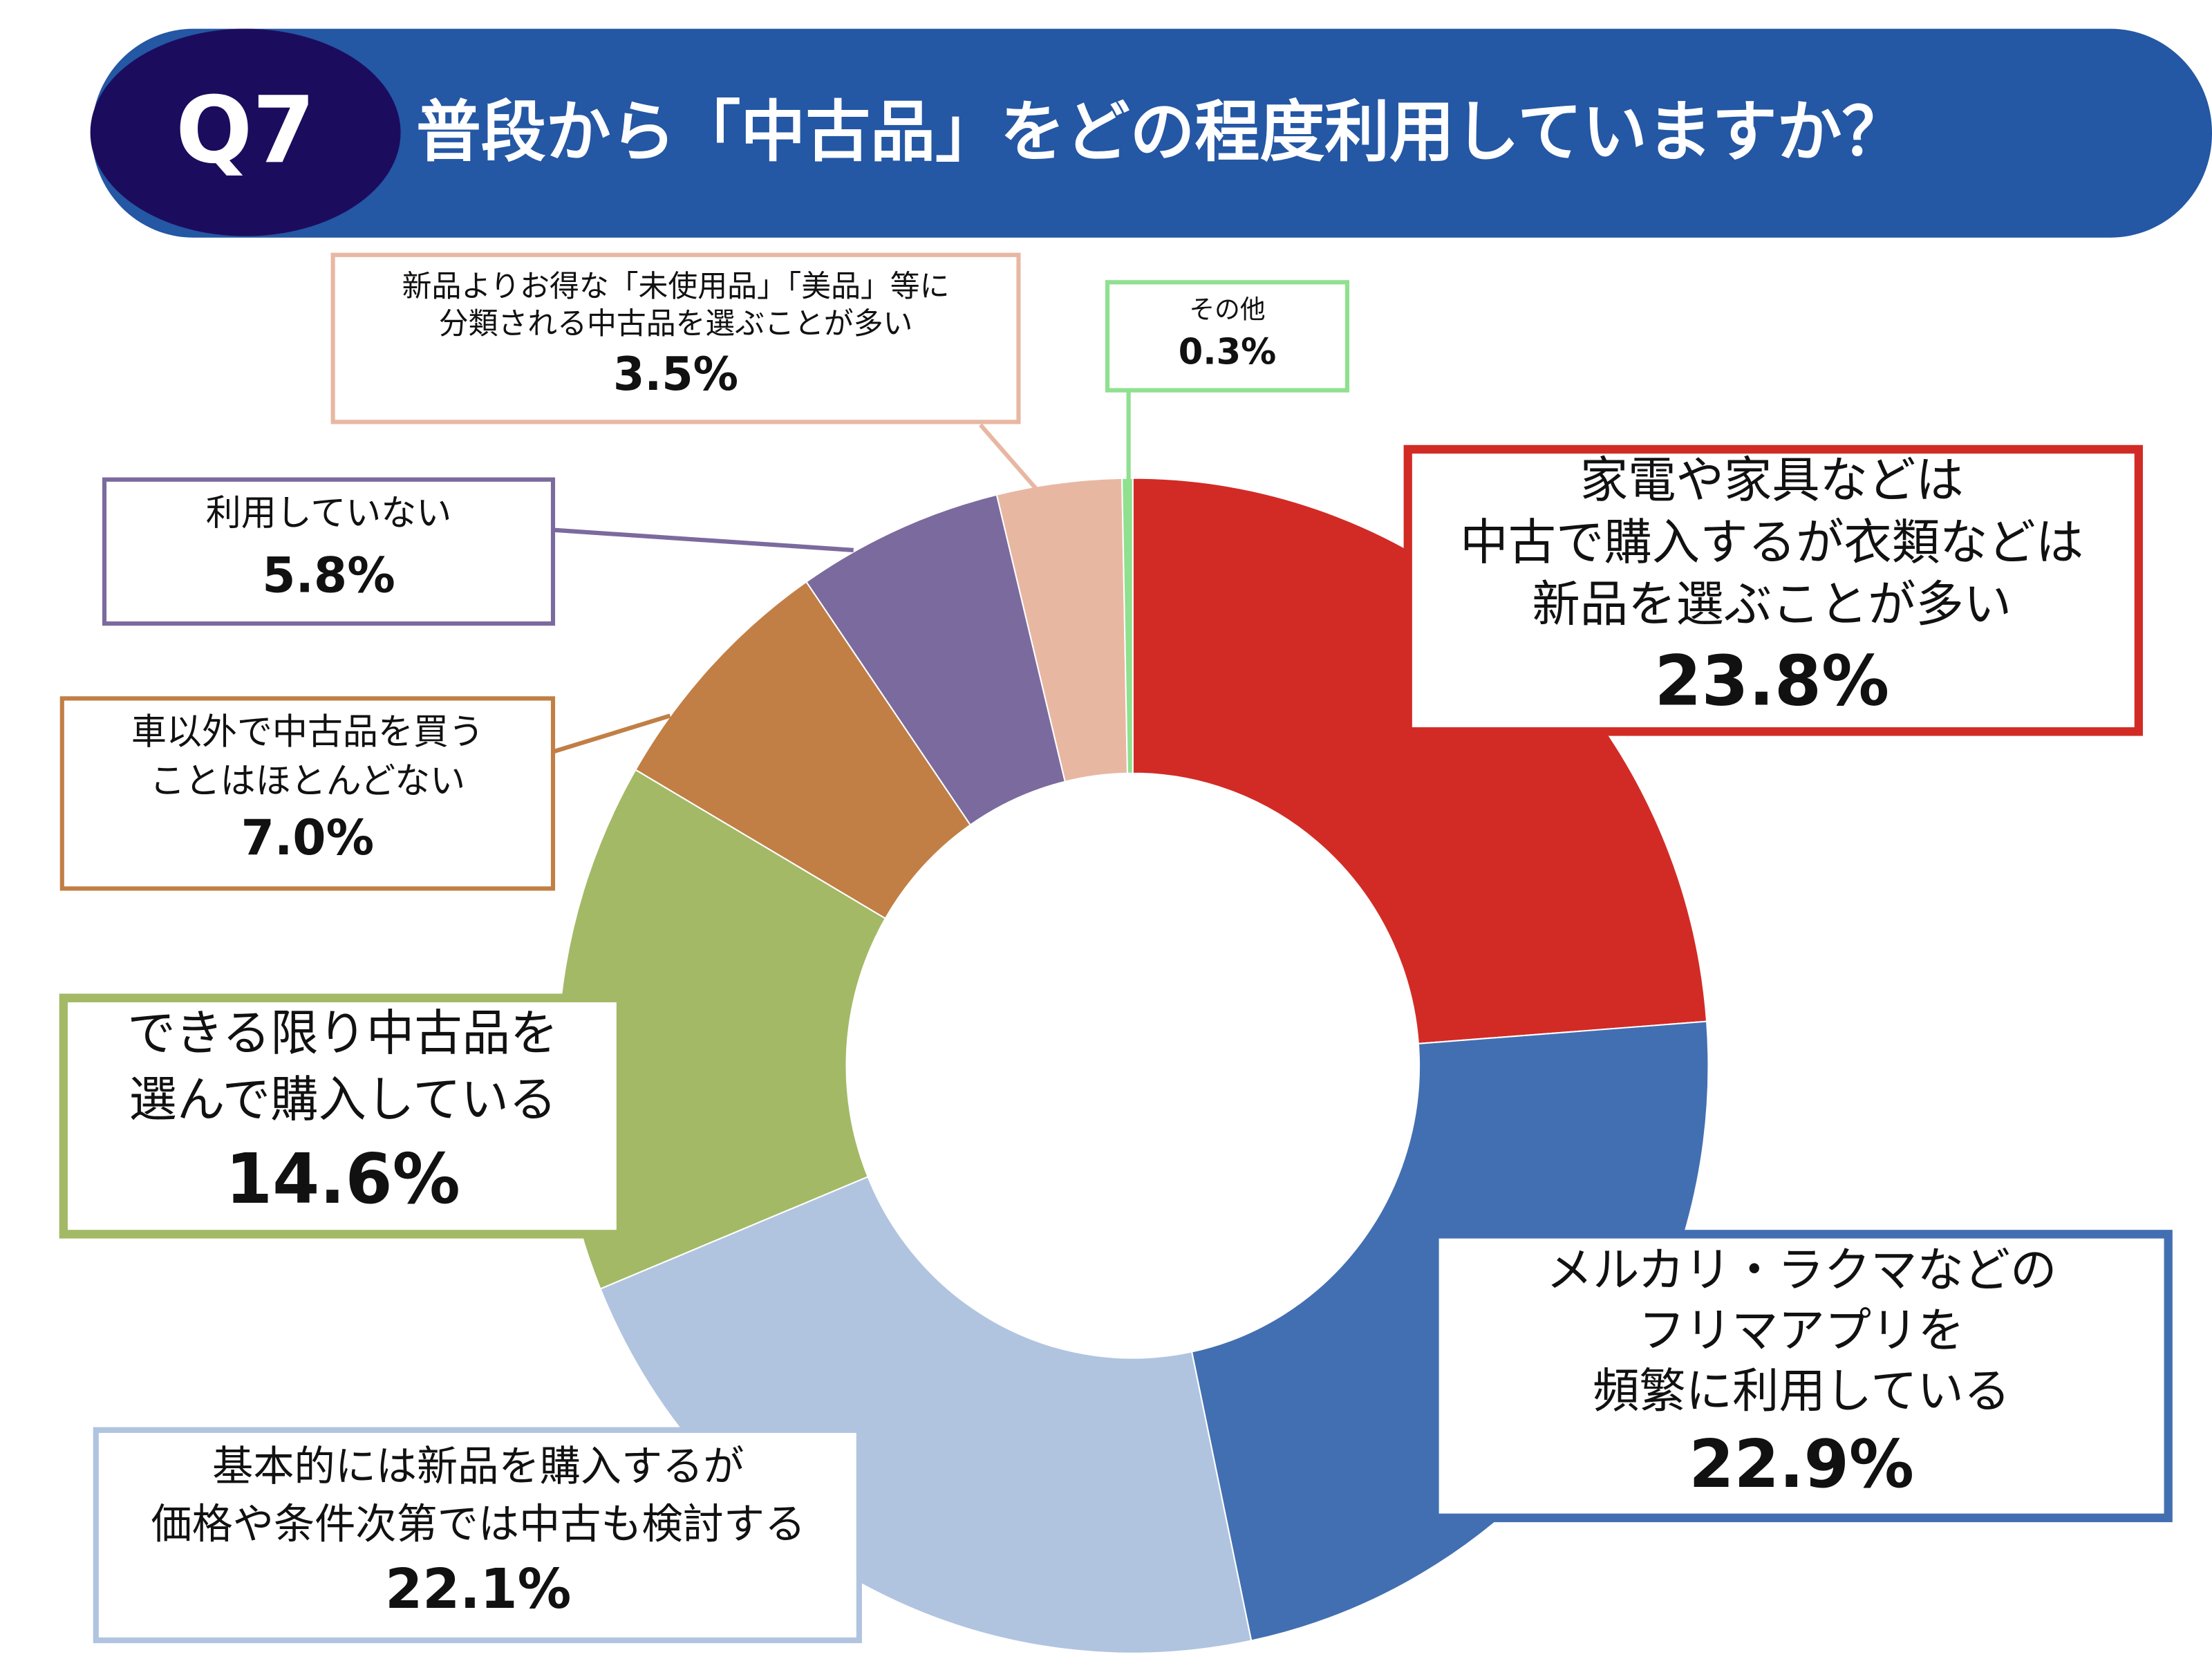 This screenshot has height=1659, width=2212. I want to click on category-label: 利用していない, so click(329, 513).